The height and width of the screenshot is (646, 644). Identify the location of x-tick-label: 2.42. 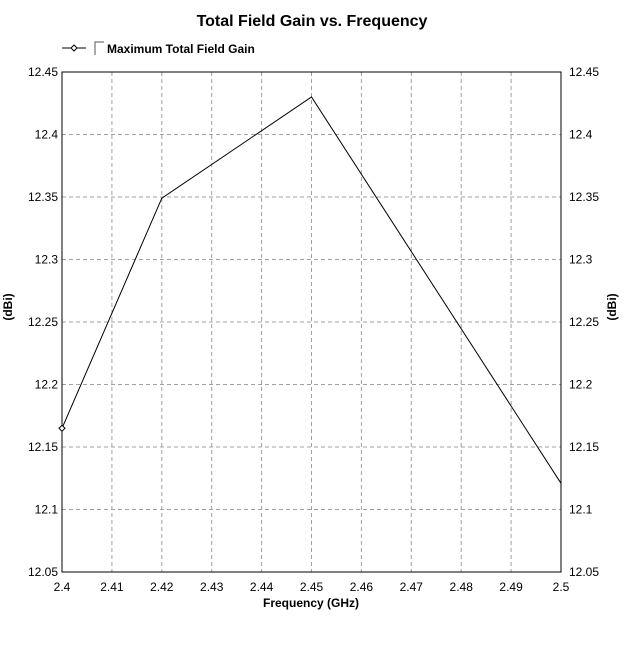
(162, 587).